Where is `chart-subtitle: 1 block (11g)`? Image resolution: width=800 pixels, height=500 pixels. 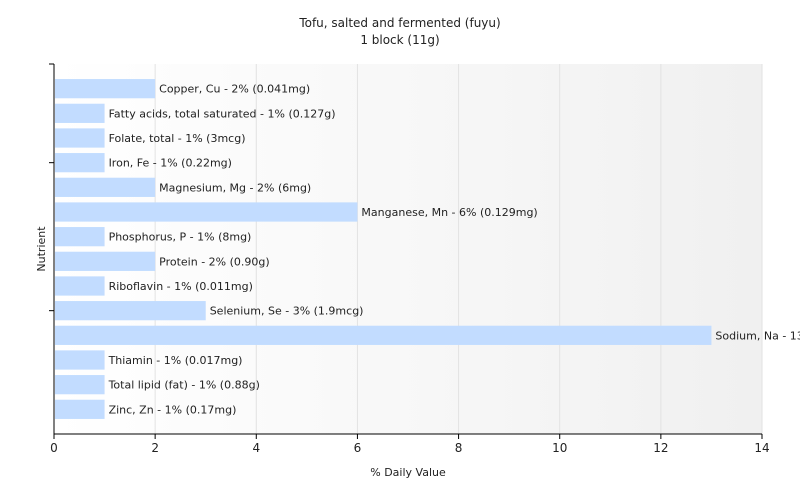
chart-subtitle: 1 block (11g) is located at coordinates (399, 40).